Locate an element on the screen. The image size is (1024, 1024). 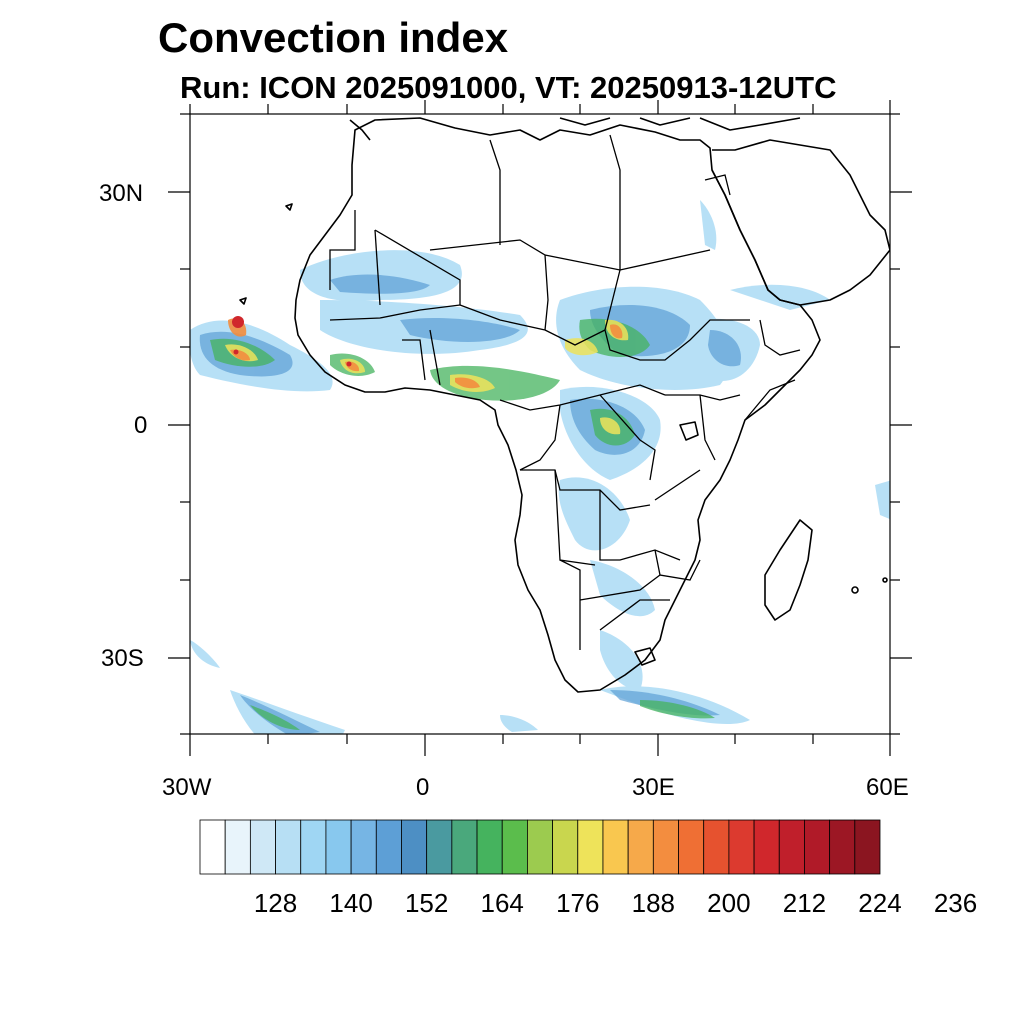
colorbar-tick-label: 212 is located at coordinates (804, 903).